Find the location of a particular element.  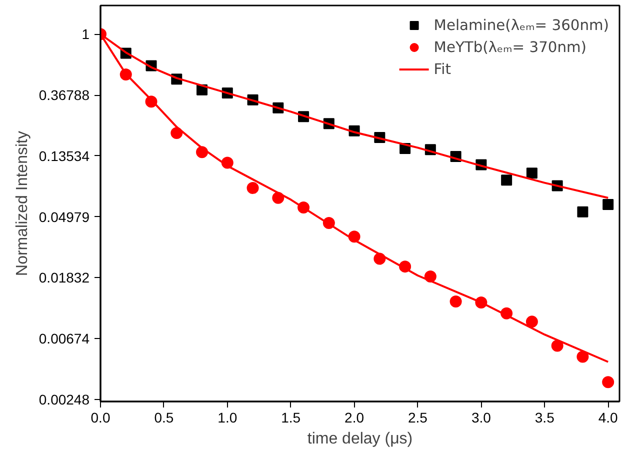

legend-label: MeYTb(λₑₘ= 370nm) is located at coordinates (510, 47).